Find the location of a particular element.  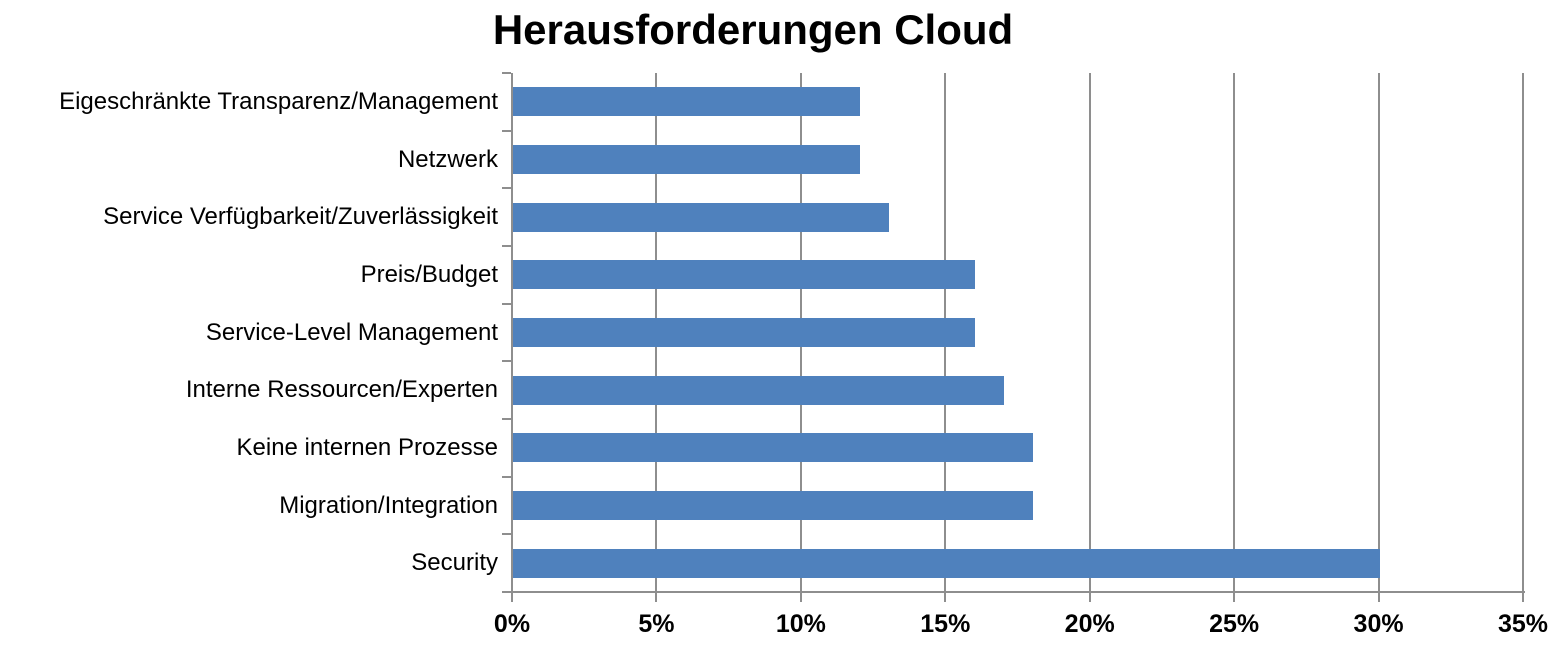

x-axis-label: 5% is located at coordinates (656, 624).